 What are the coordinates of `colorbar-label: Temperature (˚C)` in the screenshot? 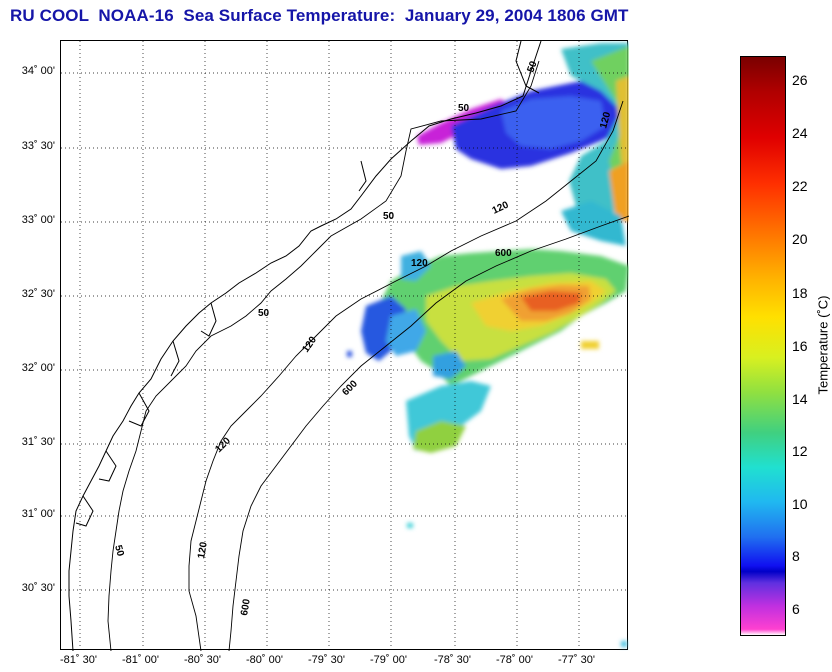 It's located at (823, 345).